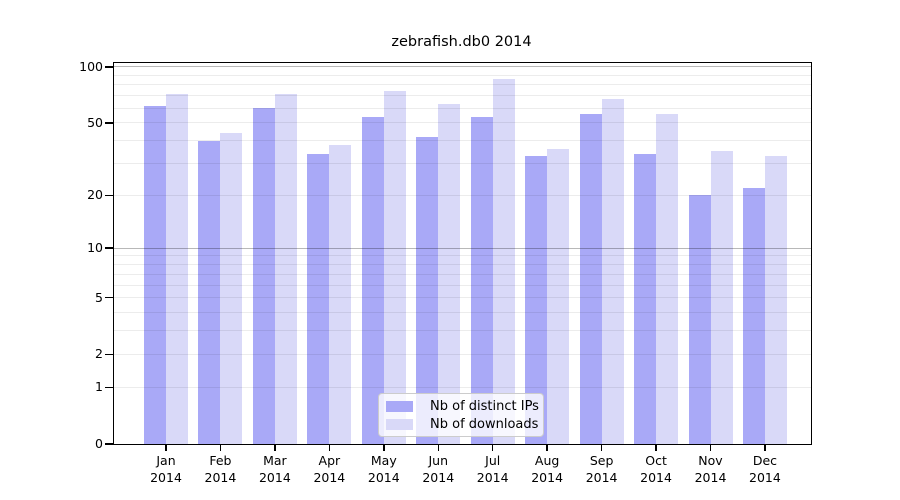 This screenshot has width=900, height=500. What do you see at coordinates (275, 460) in the screenshot?
I see `x-tick-label-month: Mar` at bounding box center [275, 460].